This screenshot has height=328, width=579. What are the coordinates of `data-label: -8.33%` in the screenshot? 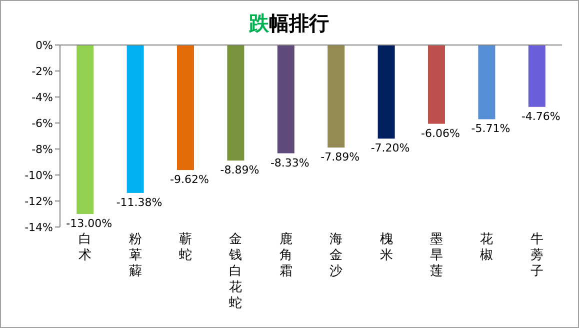 It's located at (290, 163).